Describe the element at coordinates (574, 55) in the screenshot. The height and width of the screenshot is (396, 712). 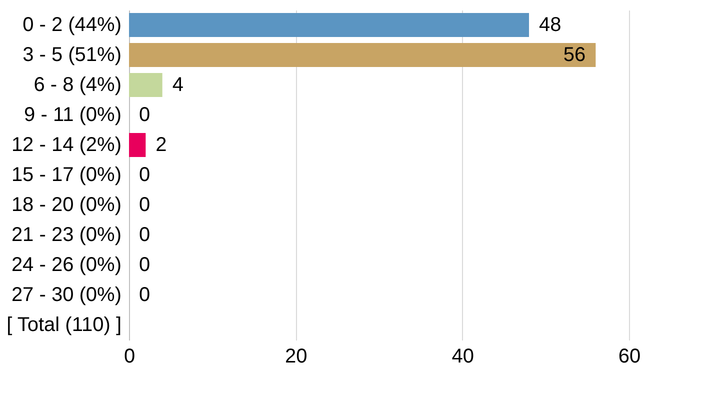
I see `data-label: 56` at that location.